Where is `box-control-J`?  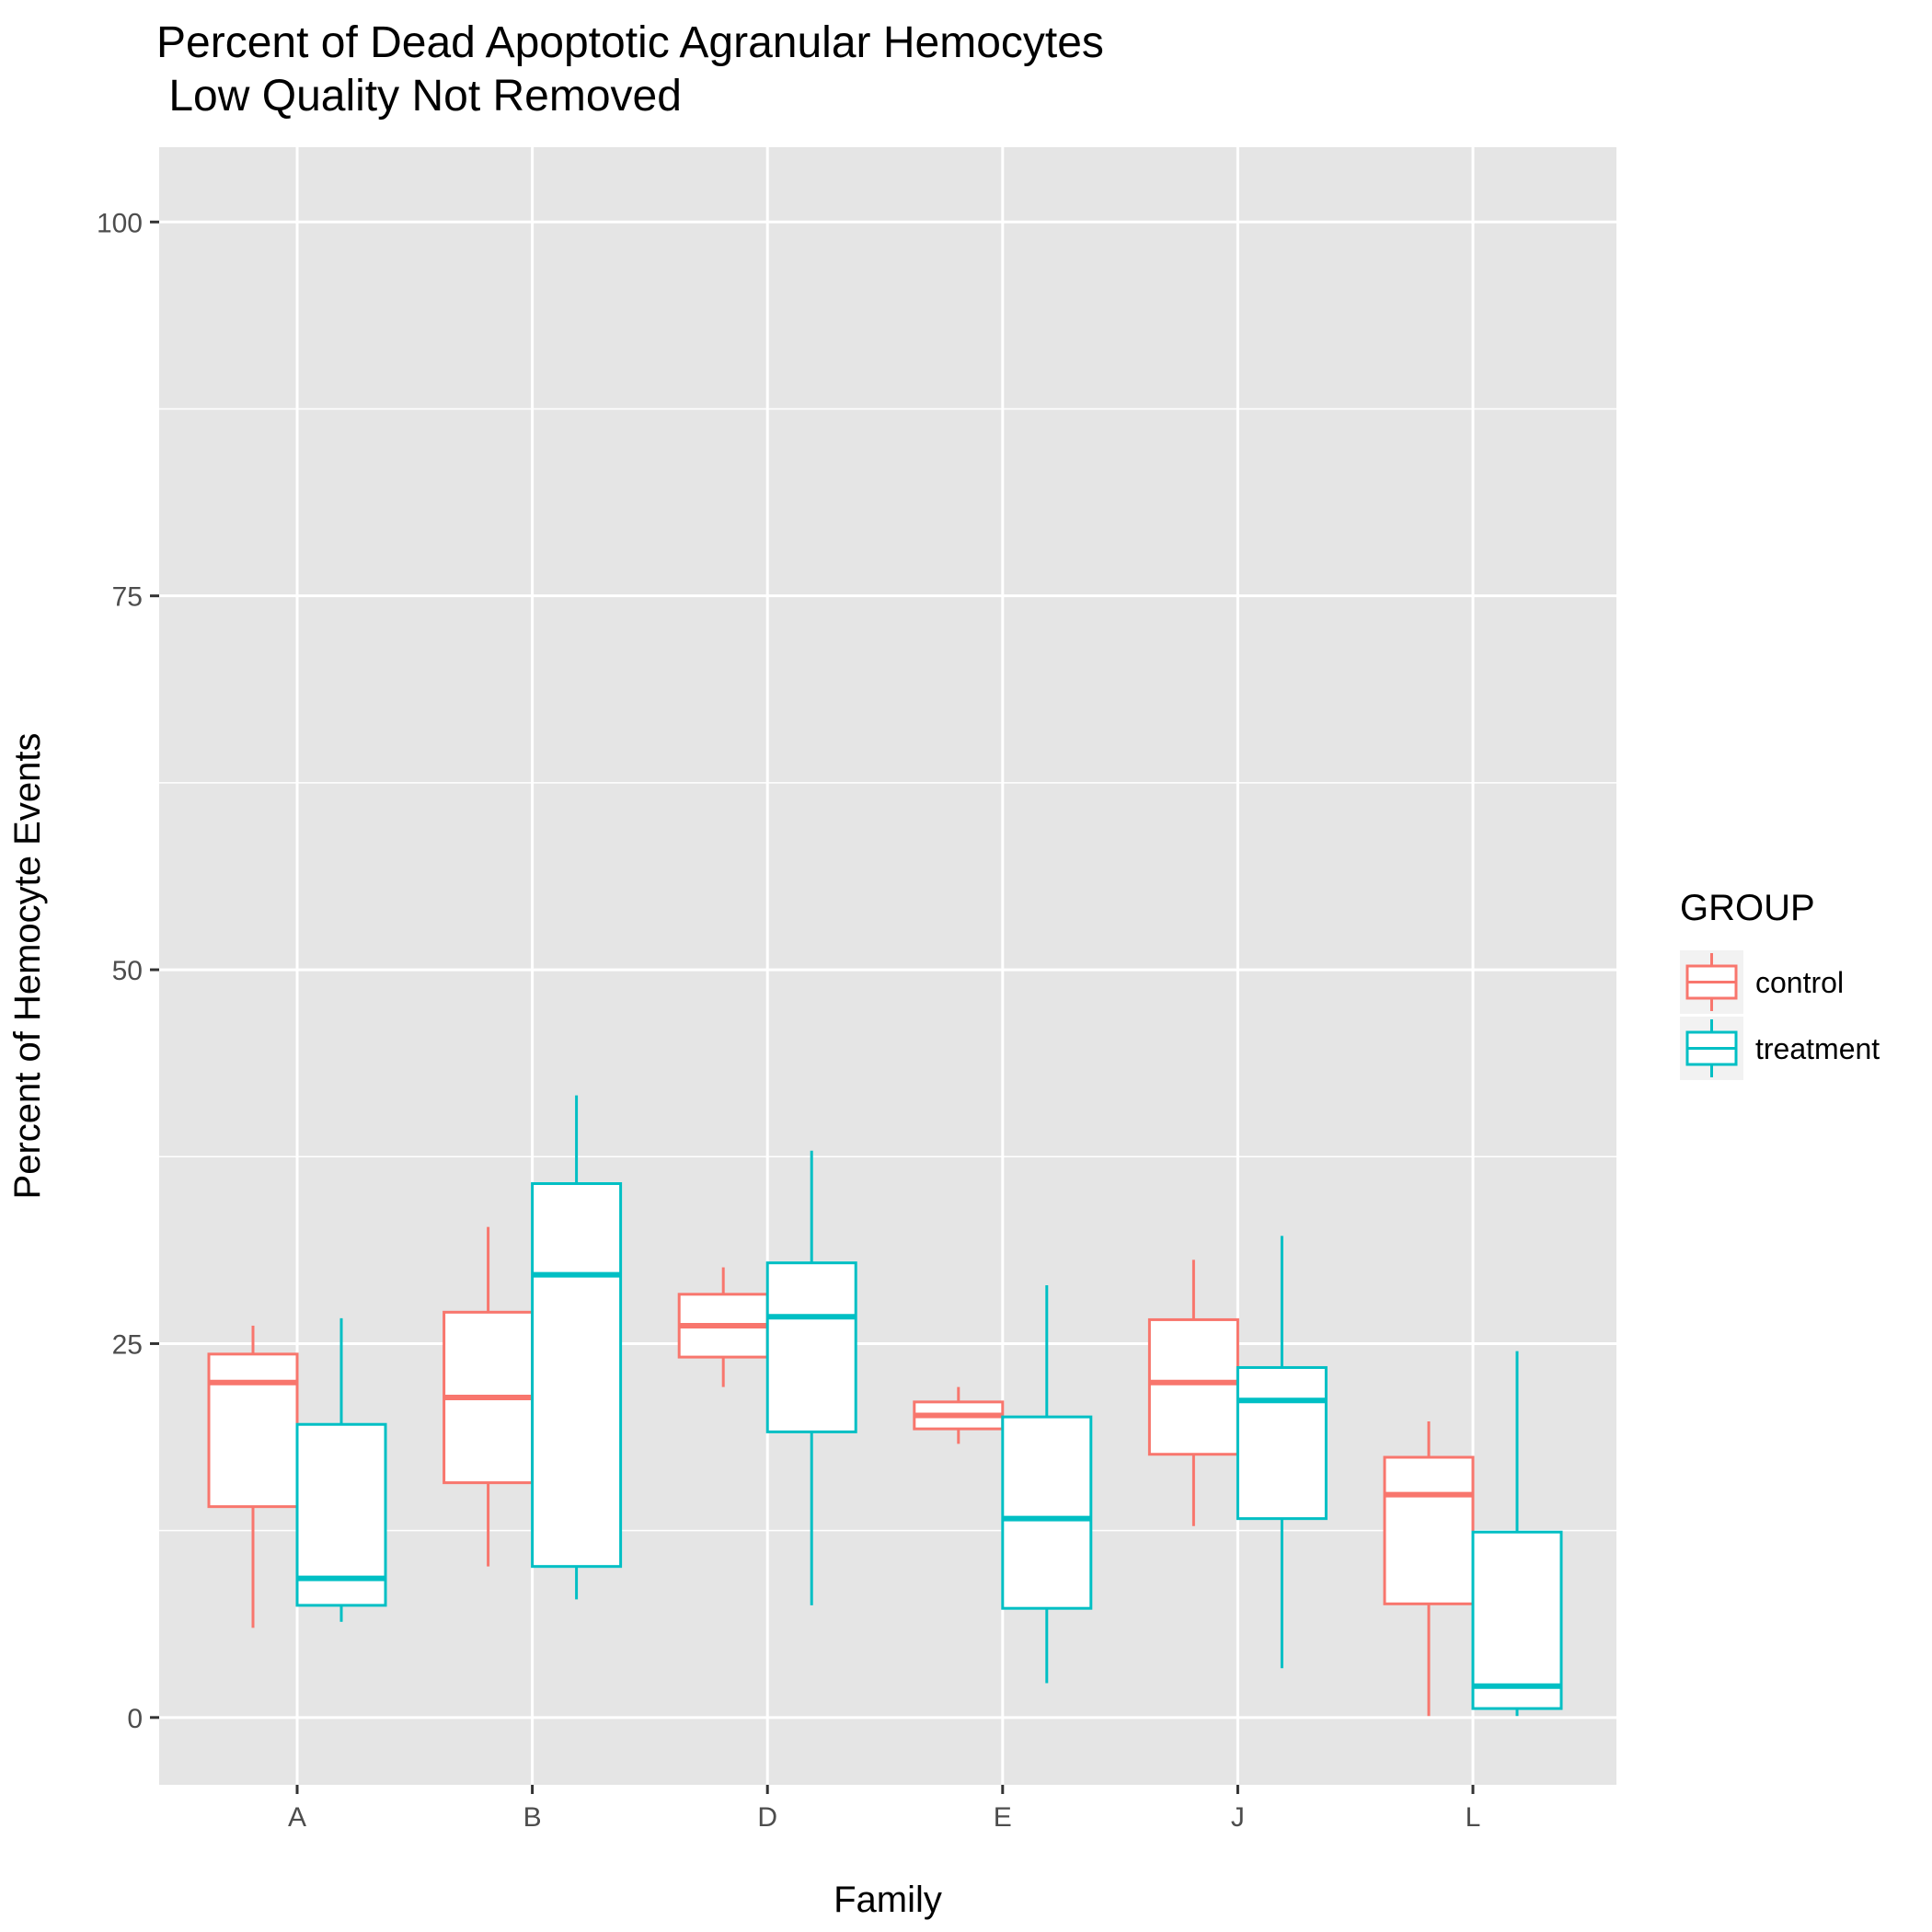 box-control-J is located at coordinates (1193, 1392).